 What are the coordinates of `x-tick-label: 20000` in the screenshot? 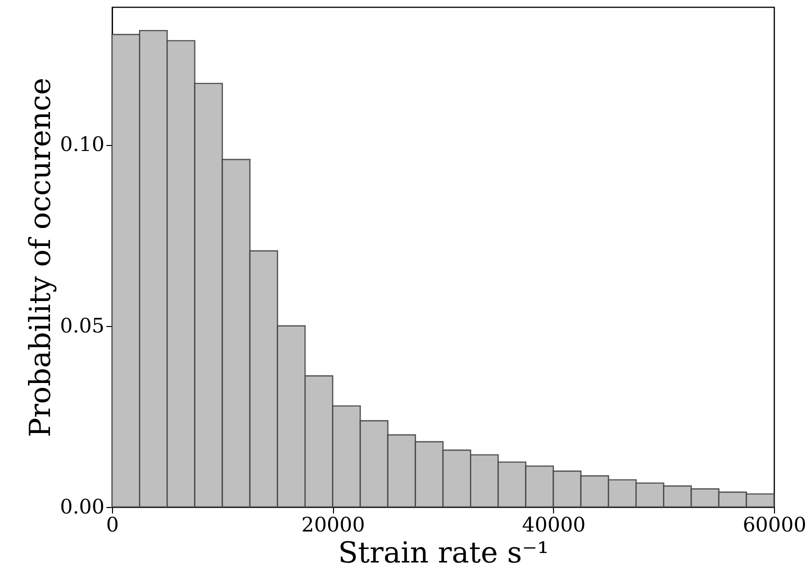 It's located at (333, 524).